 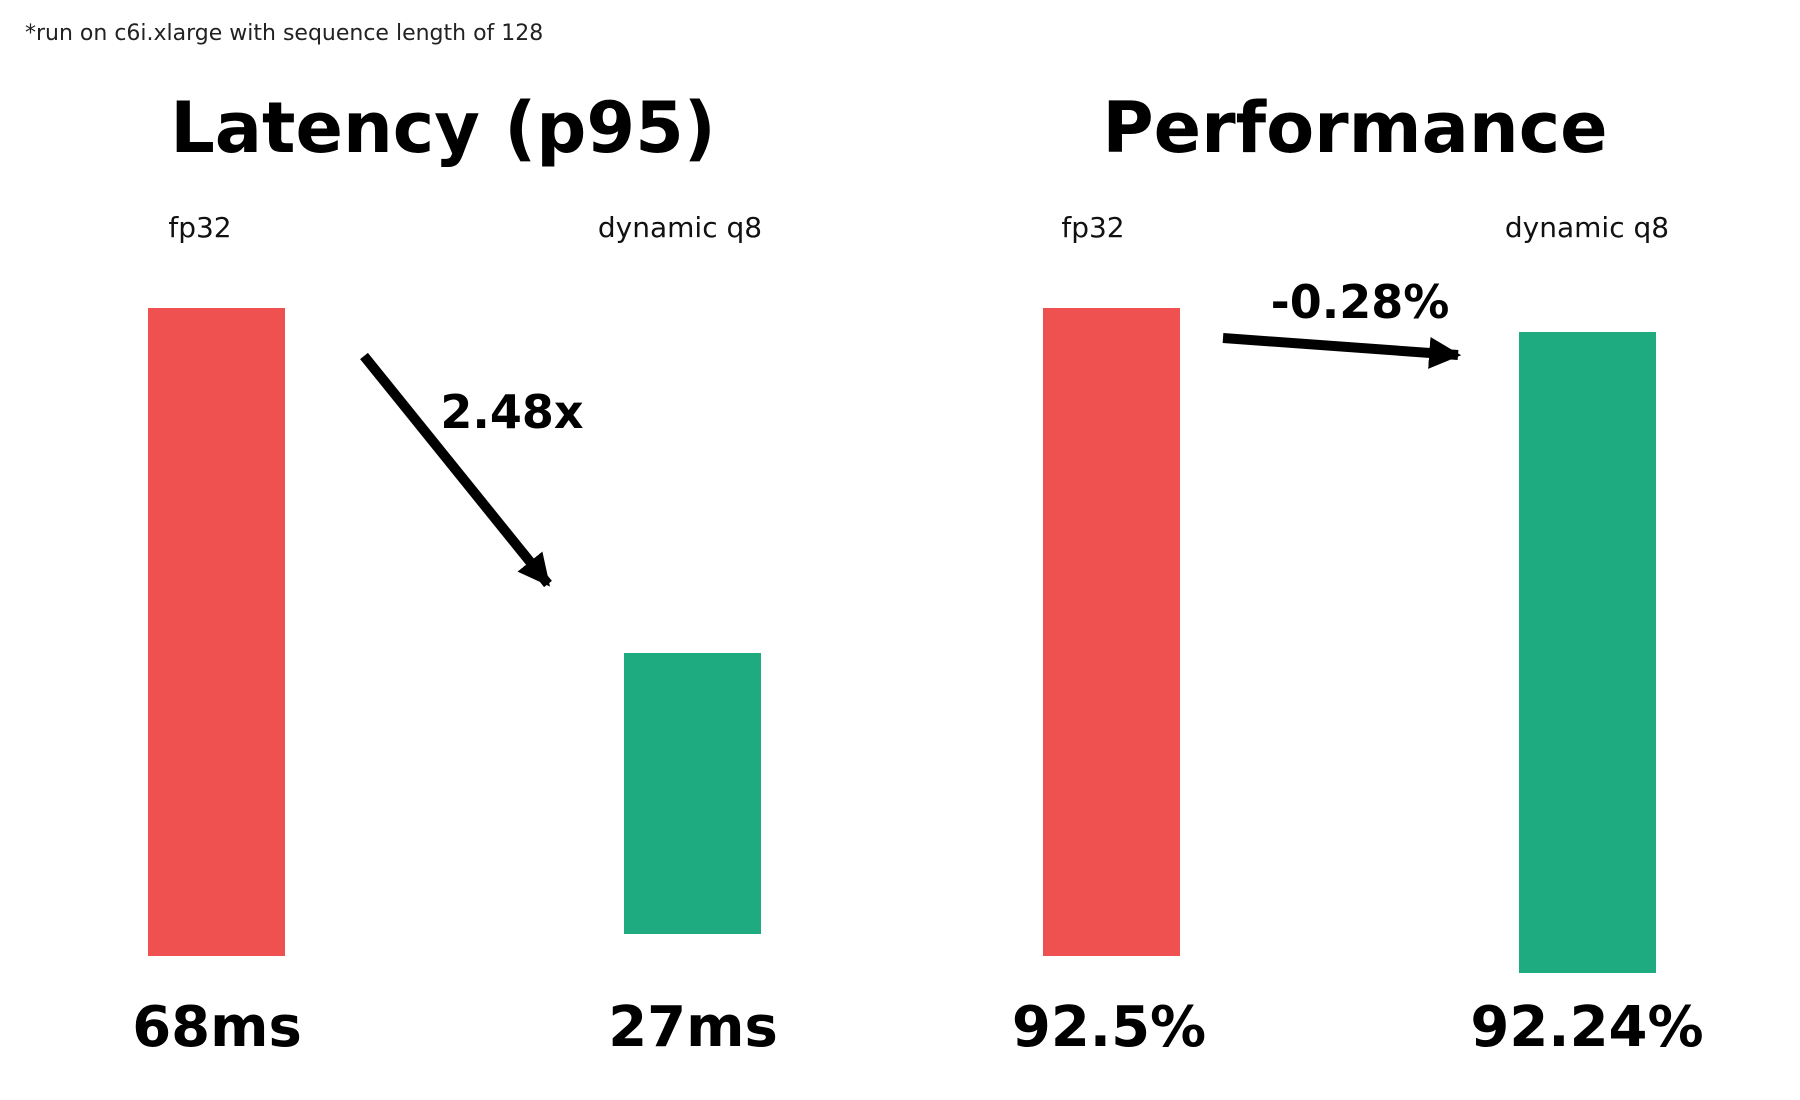 I want to click on latency-value-dynamic-q8: 27ms, so click(x=693, y=1027).